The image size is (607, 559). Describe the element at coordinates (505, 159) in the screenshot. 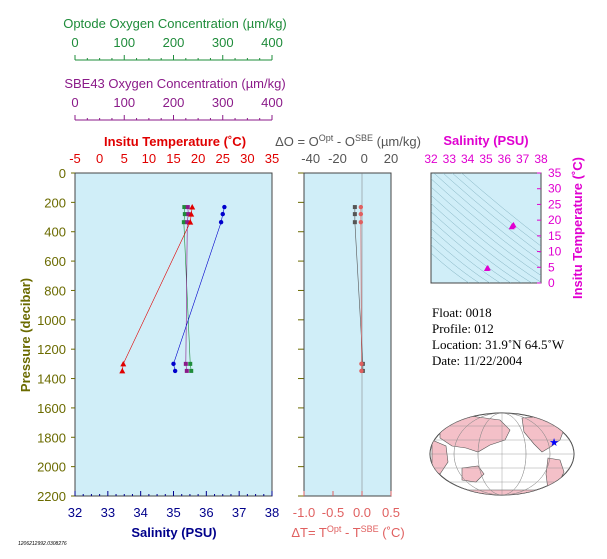

I see `ts-salinity-tick-label: 36` at that location.